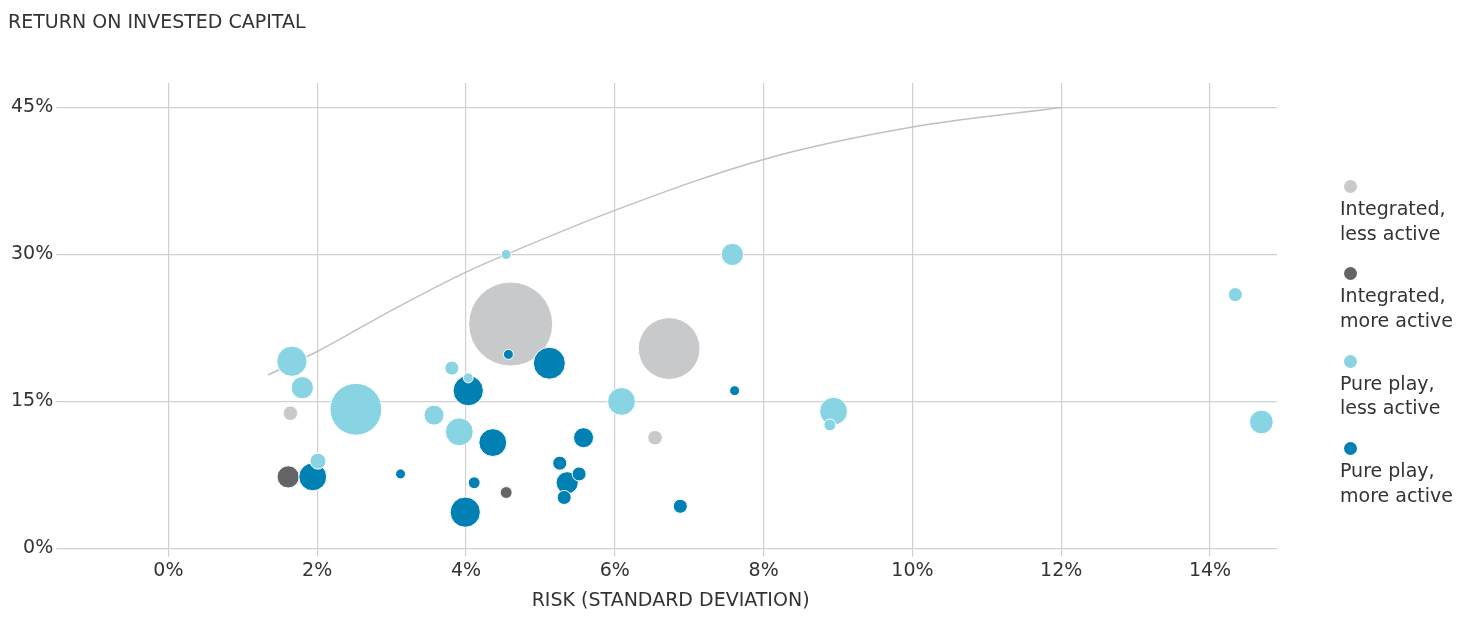 Image resolution: width=1473 pixels, height=621 pixels. What do you see at coordinates (1397, 483) in the screenshot?
I see `legend-label: Pure play, more active` at bounding box center [1397, 483].